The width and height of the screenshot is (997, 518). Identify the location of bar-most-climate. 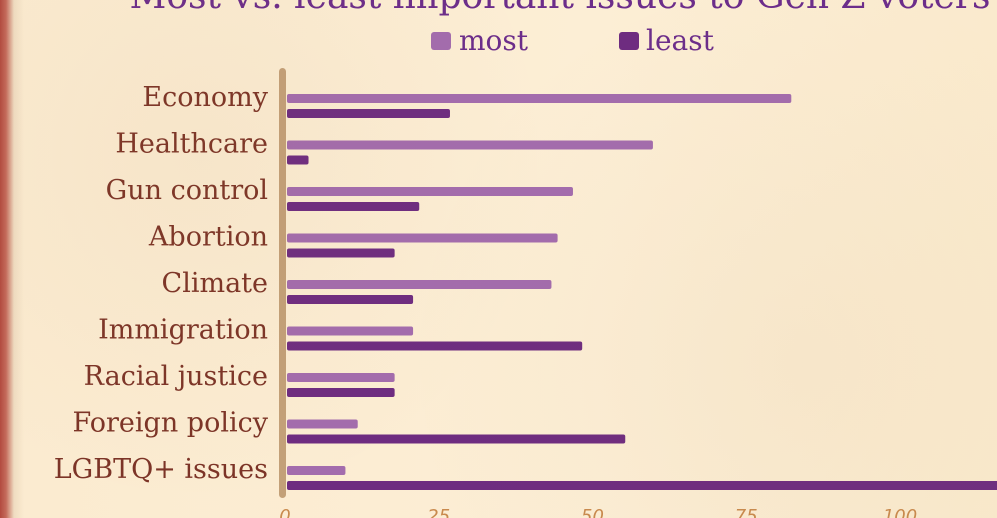
(419, 284).